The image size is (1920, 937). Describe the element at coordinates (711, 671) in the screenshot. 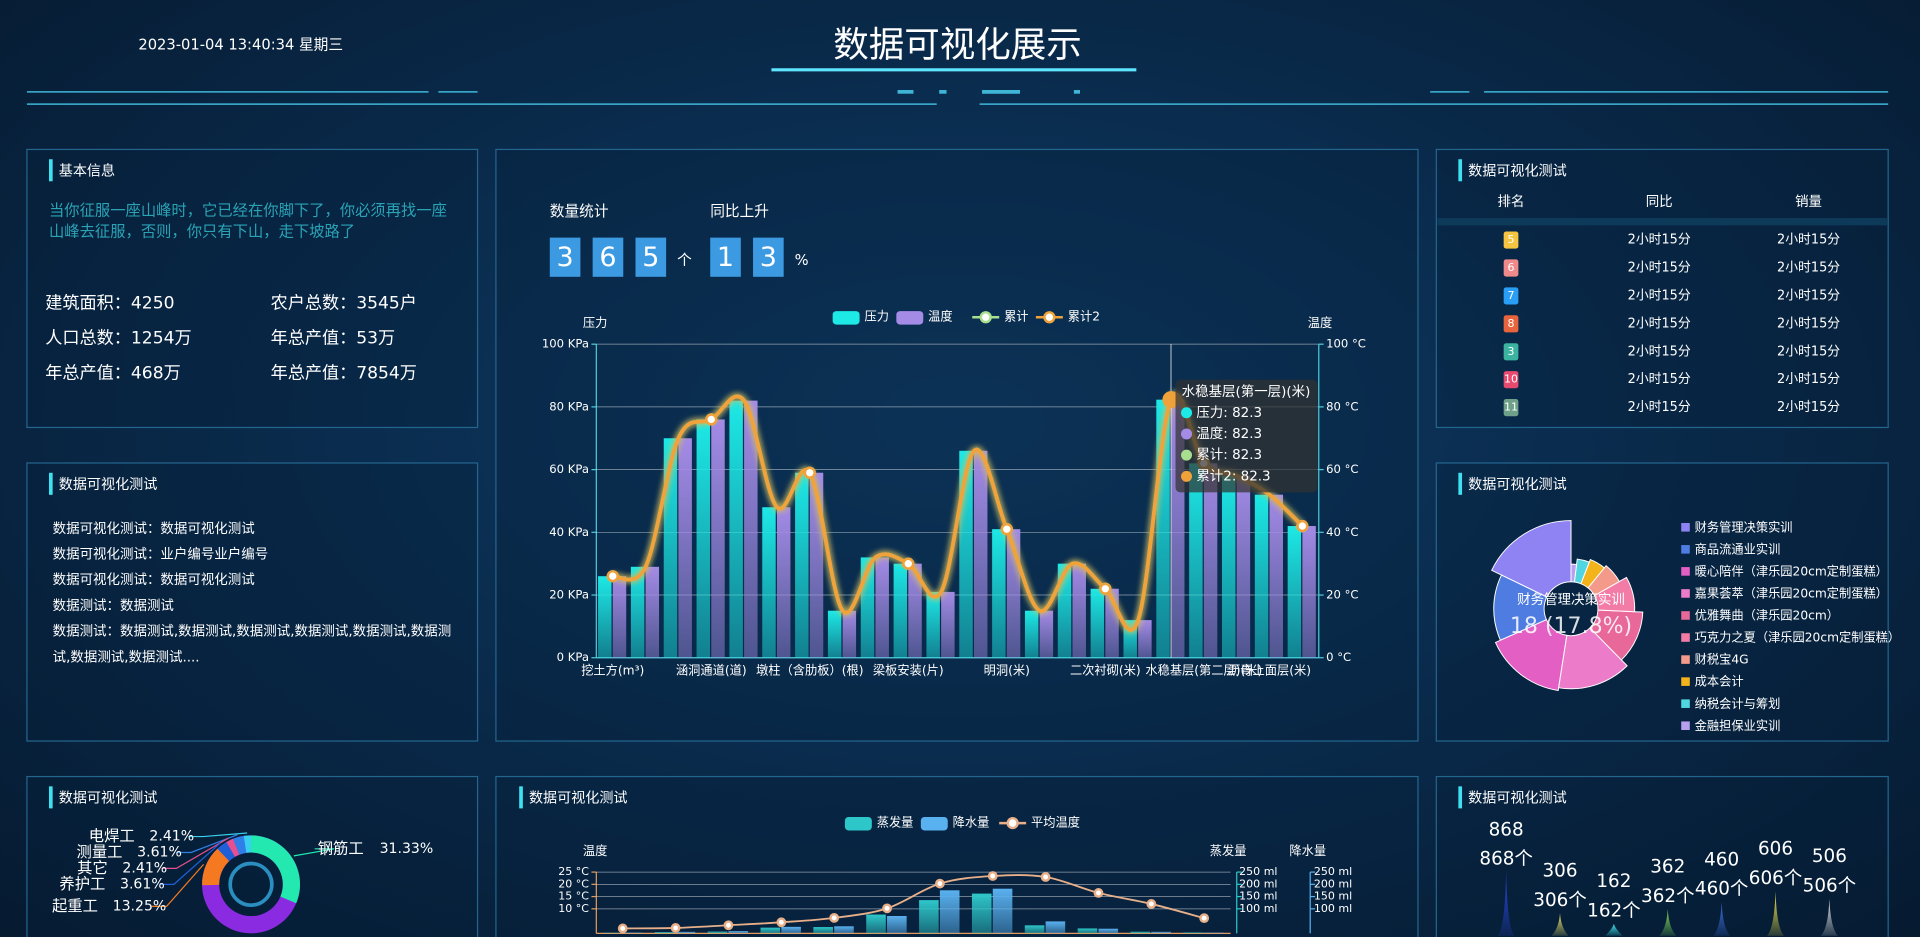

I see `x-tick-label: 涵洞通道(道)` at that location.